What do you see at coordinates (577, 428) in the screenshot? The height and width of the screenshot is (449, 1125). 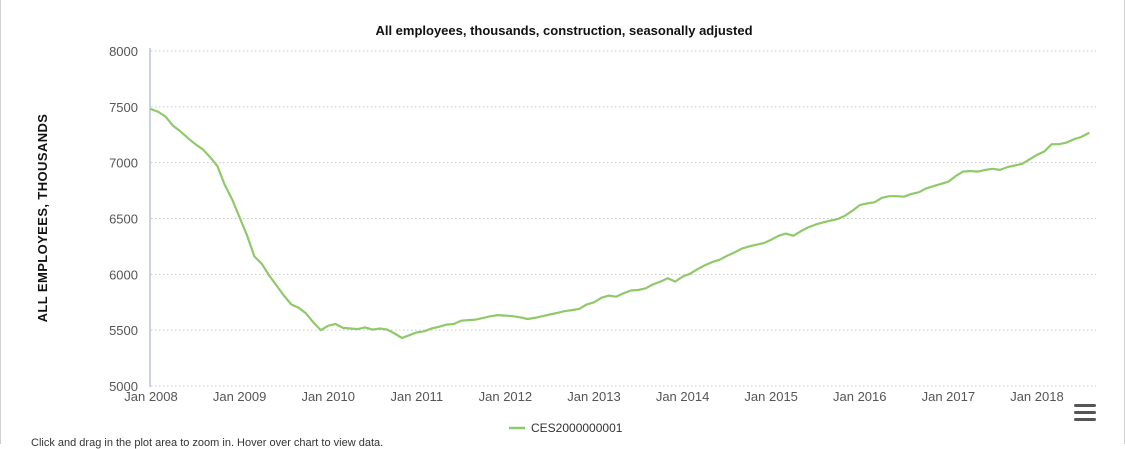 I see `legend-label: CES2000000001` at bounding box center [577, 428].